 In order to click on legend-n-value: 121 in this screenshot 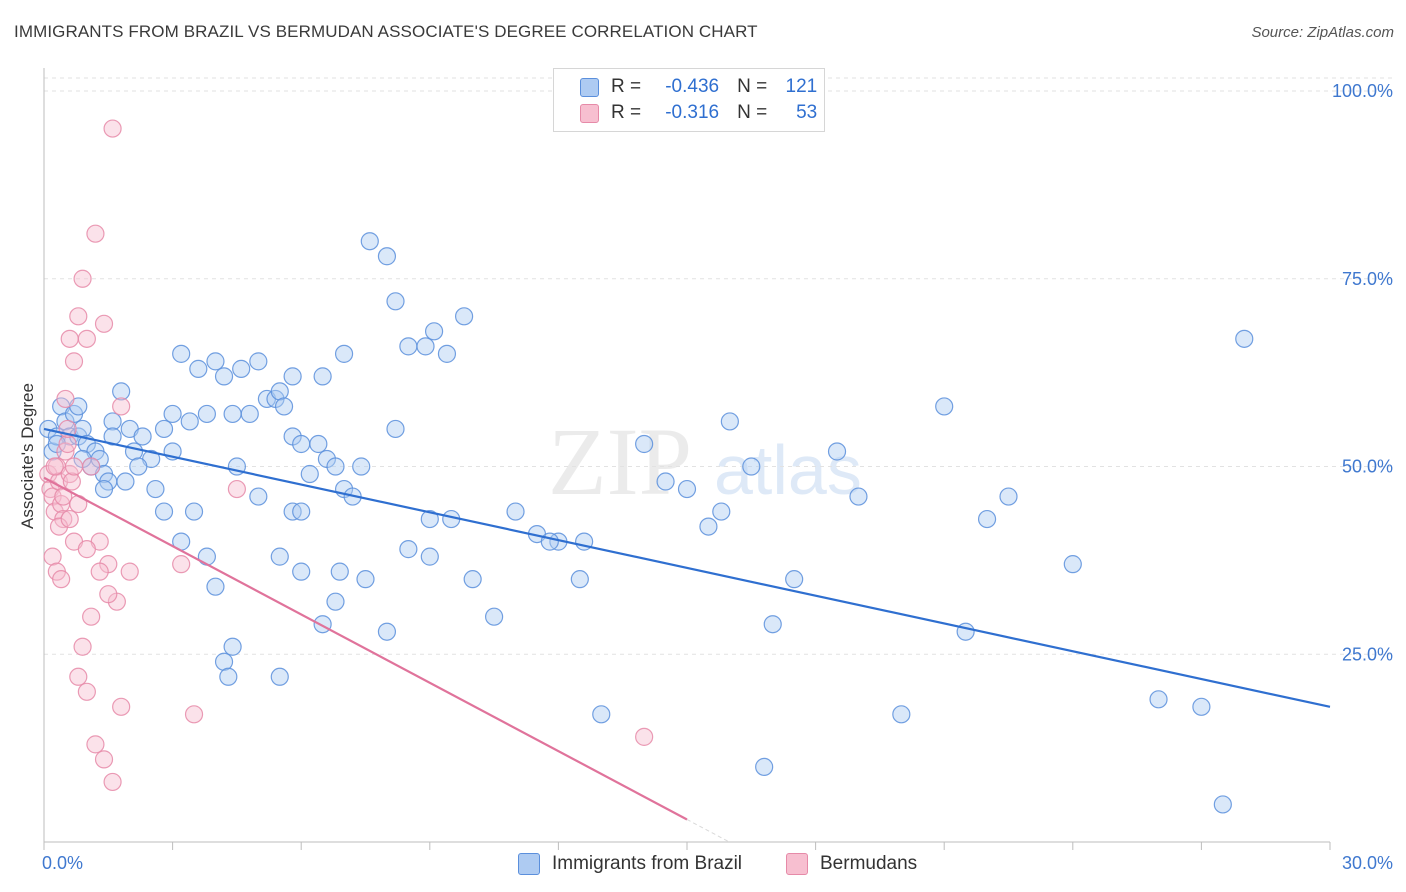, I will do `click(801, 86)`.